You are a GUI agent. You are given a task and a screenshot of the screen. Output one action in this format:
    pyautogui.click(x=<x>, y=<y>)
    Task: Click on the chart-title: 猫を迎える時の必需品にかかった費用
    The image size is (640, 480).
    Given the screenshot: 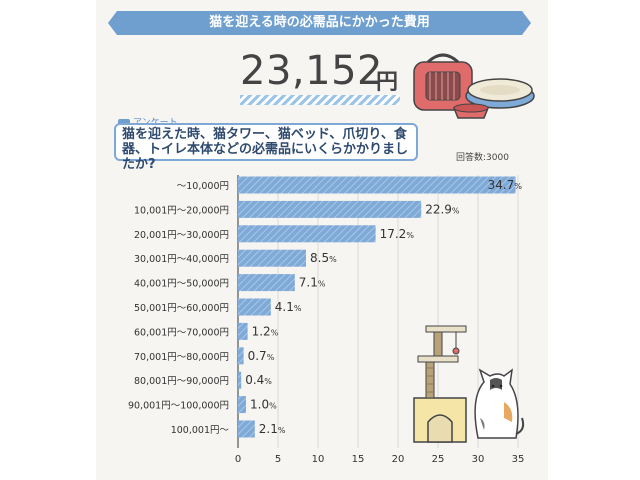 What is the action you would take?
    pyautogui.click(x=319, y=22)
    